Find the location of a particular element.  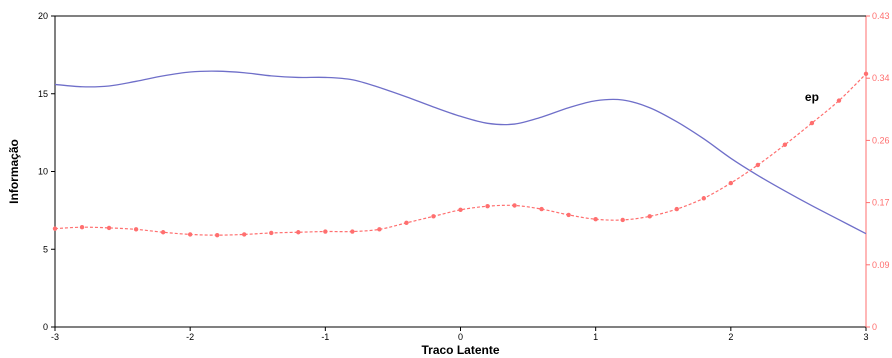

y2-tick-label: 0.17 is located at coordinates (881, 203).